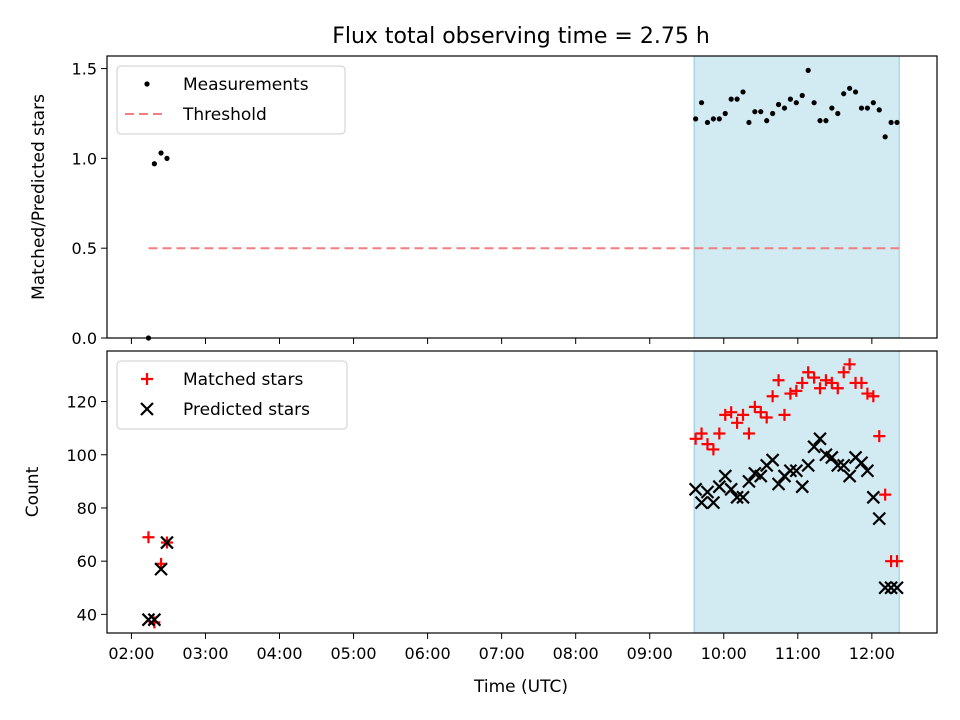 The image size is (960, 720). Describe the element at coordinates (147, 379) in the screenshot. I see `legend-marker-matched` at that location.